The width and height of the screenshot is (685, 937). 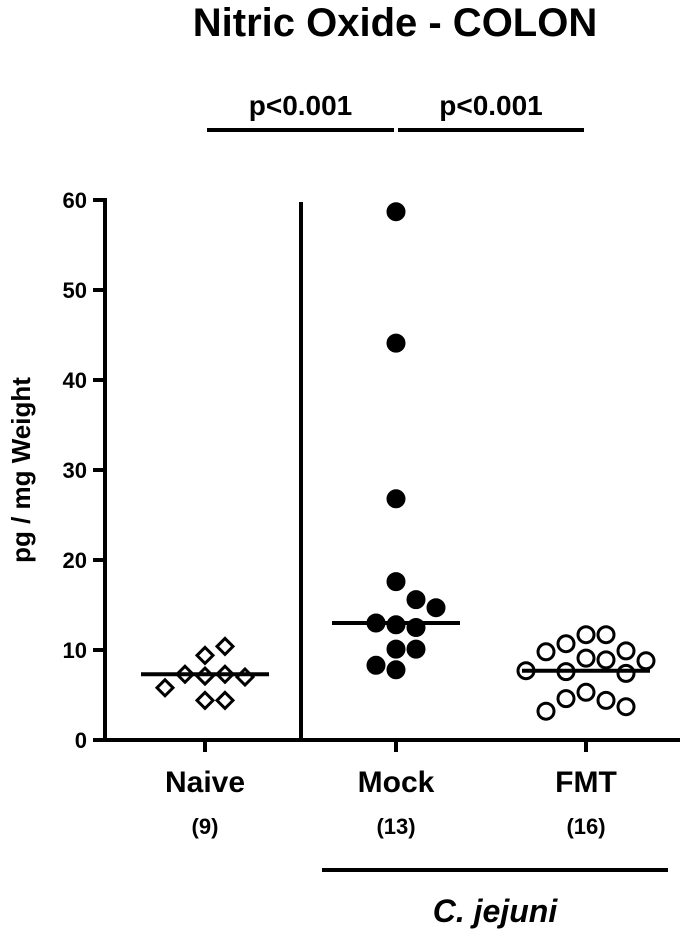 I want to click on y-tick-label: 40, so click(x=75, y=380).